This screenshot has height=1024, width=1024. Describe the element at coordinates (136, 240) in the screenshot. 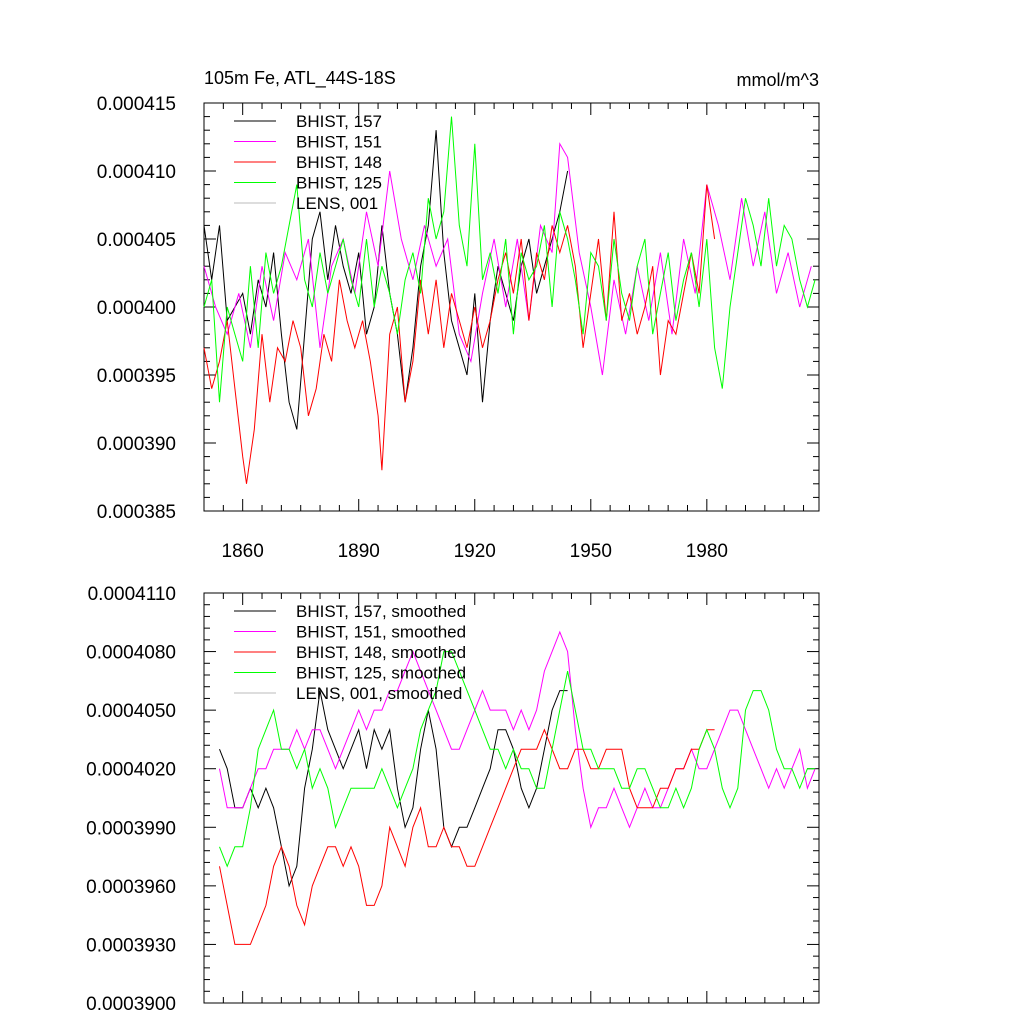

I see `panel1-ytick-label: 0.000405` at that location.